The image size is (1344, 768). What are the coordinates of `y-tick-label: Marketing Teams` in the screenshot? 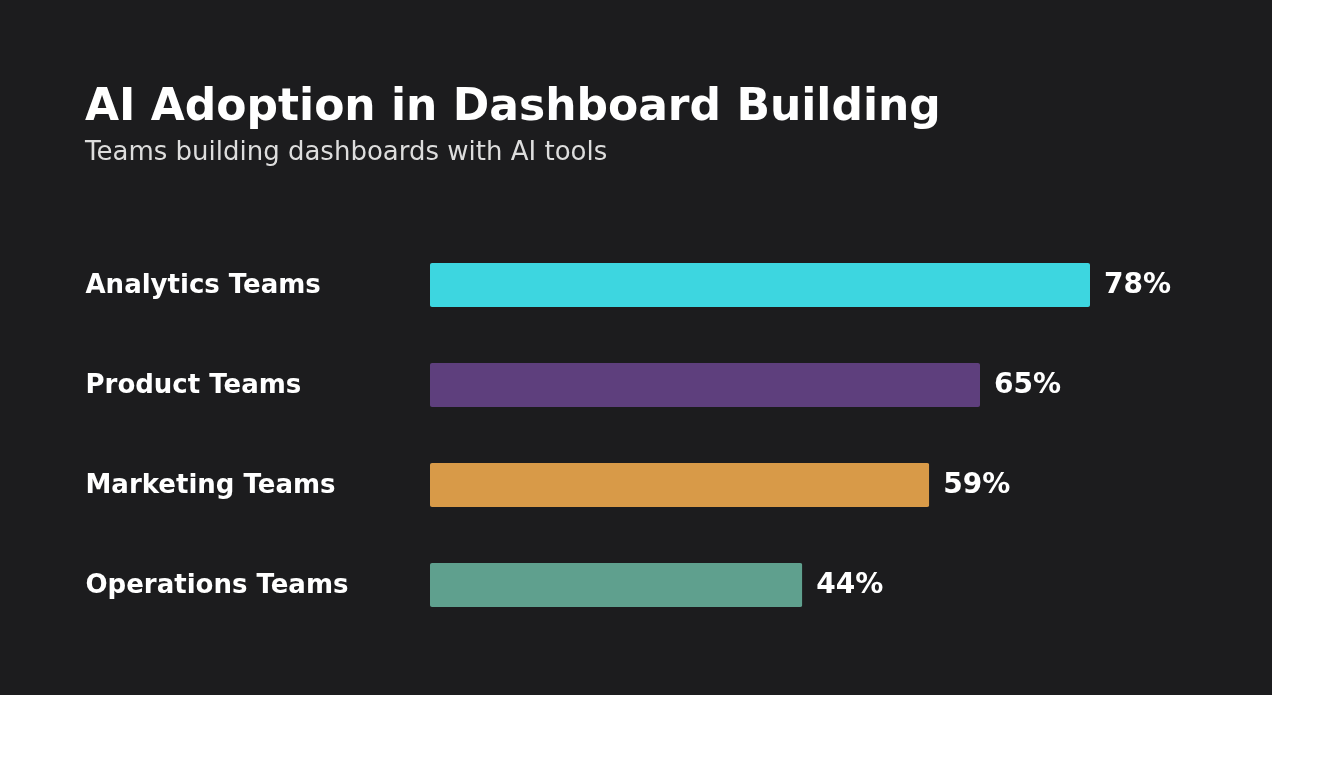 It's located at (210, 484).